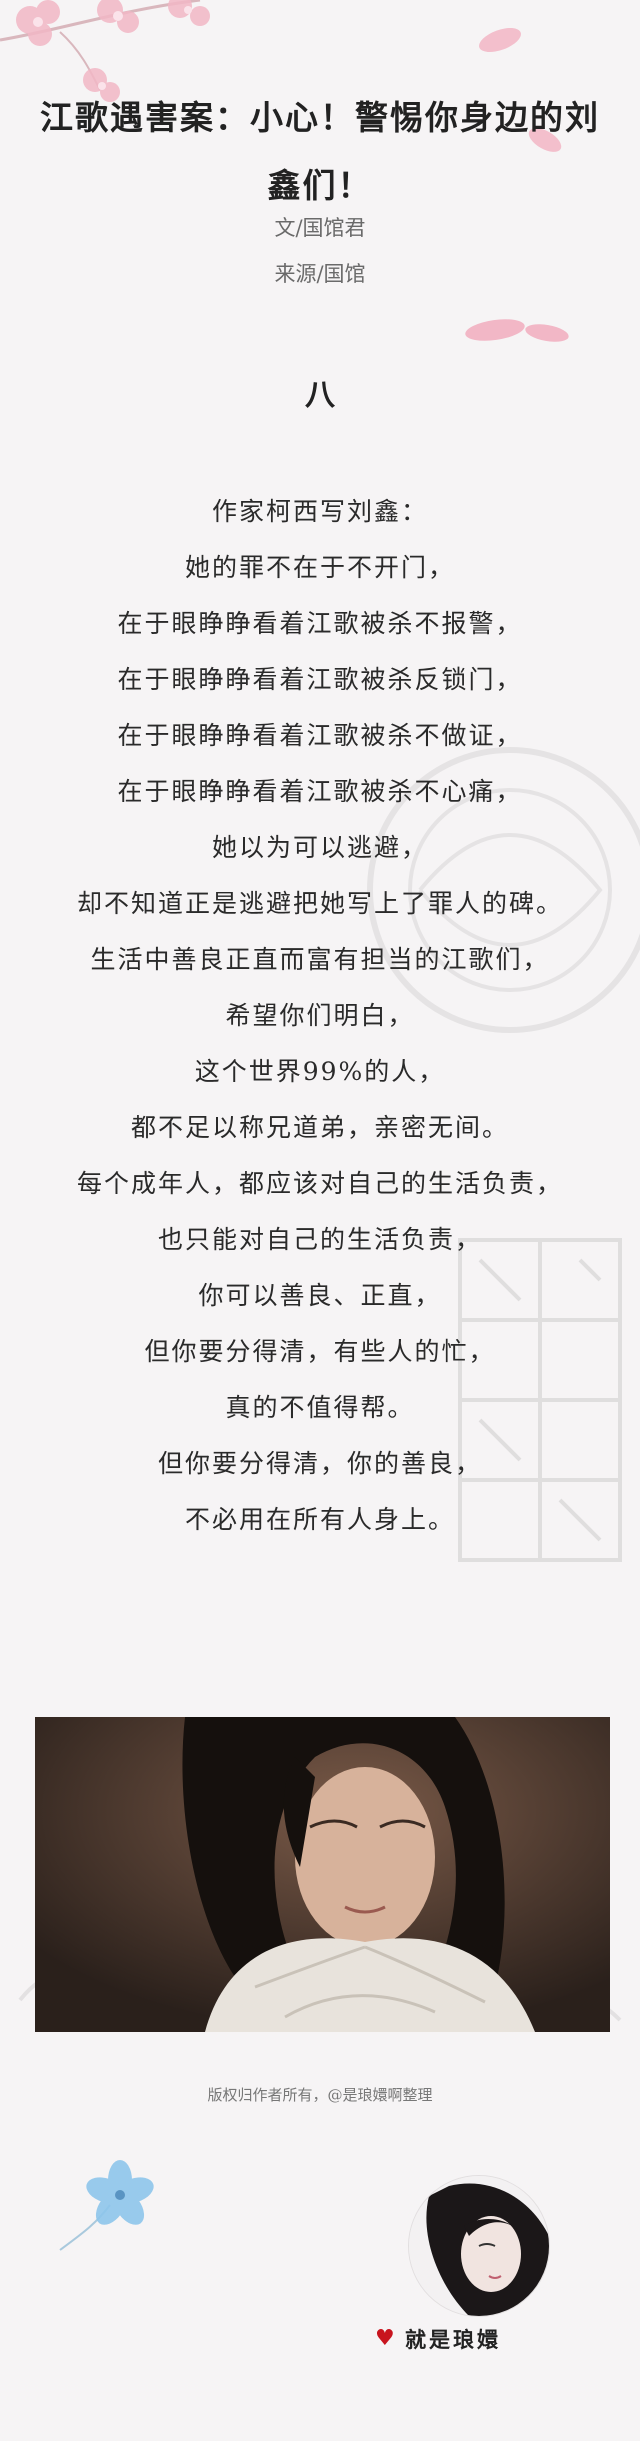 The image size is (640, 2441). I want to click on body-line: 但你要分得清，你的善良，, so click(319, 1463).